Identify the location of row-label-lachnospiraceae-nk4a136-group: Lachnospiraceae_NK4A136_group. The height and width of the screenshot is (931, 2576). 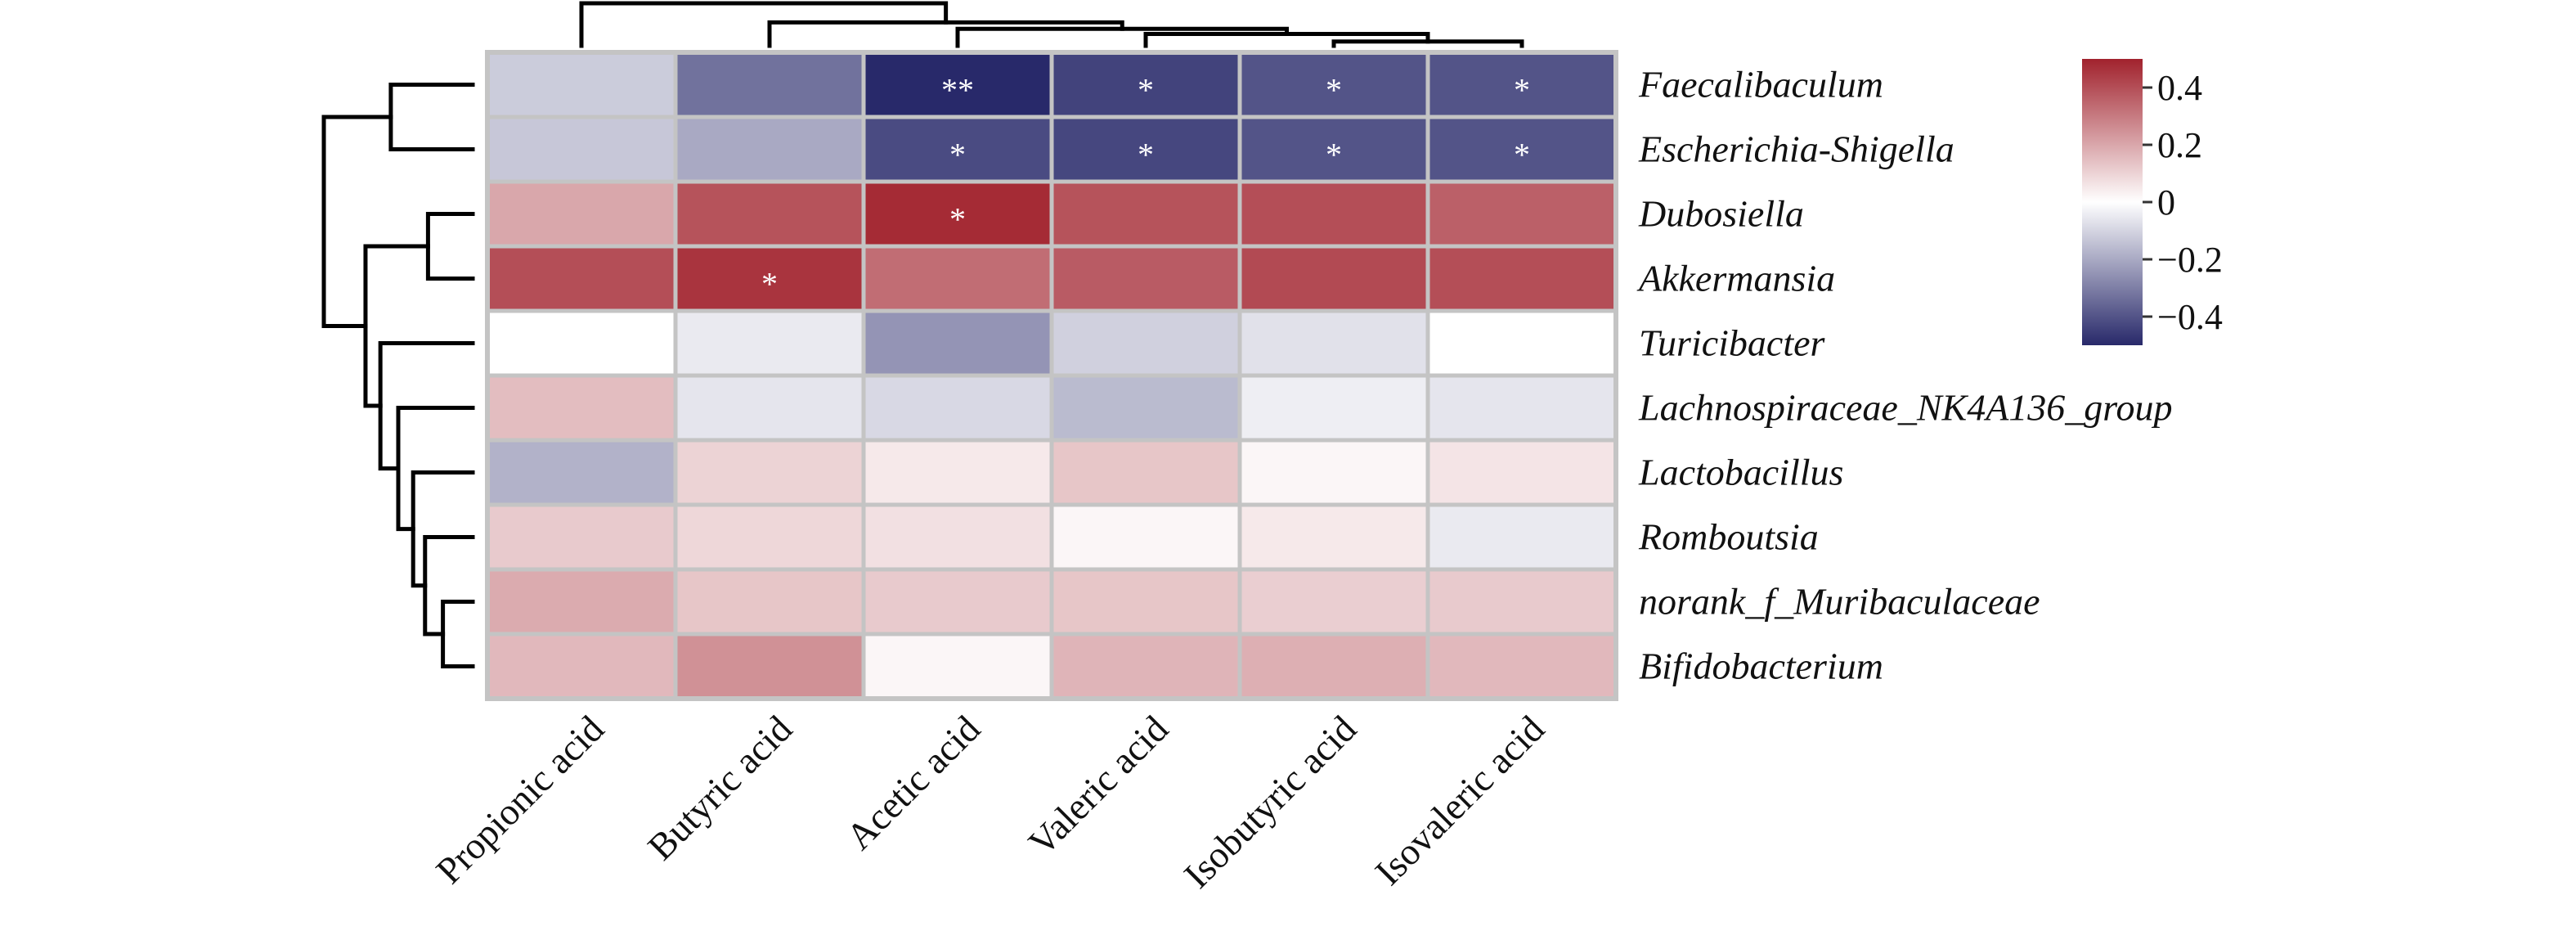
(1905, 408).